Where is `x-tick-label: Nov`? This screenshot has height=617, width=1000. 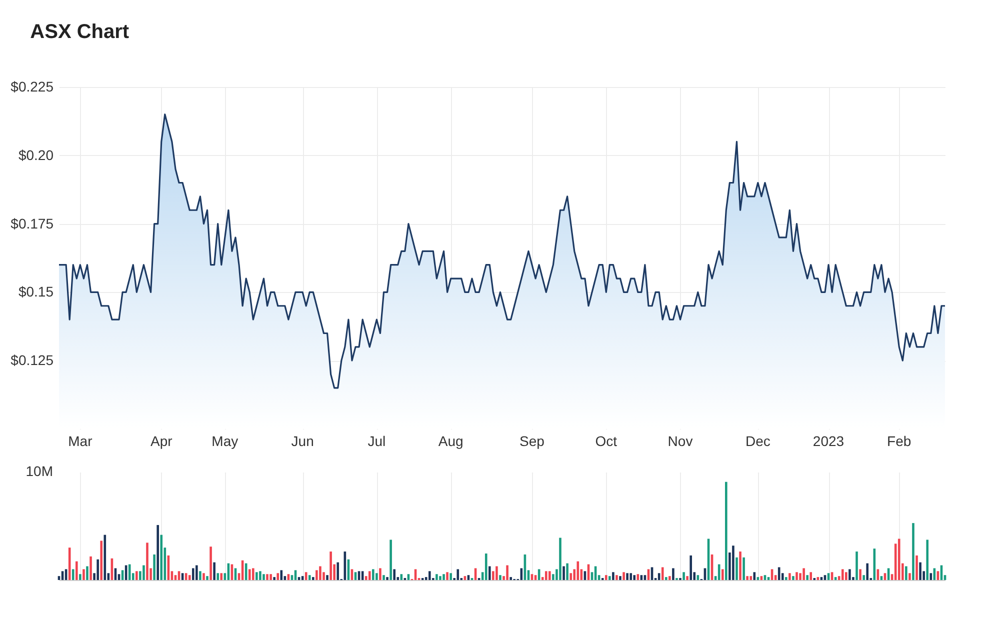 x-tick-label: Nov is located at coordinates (680, 441).